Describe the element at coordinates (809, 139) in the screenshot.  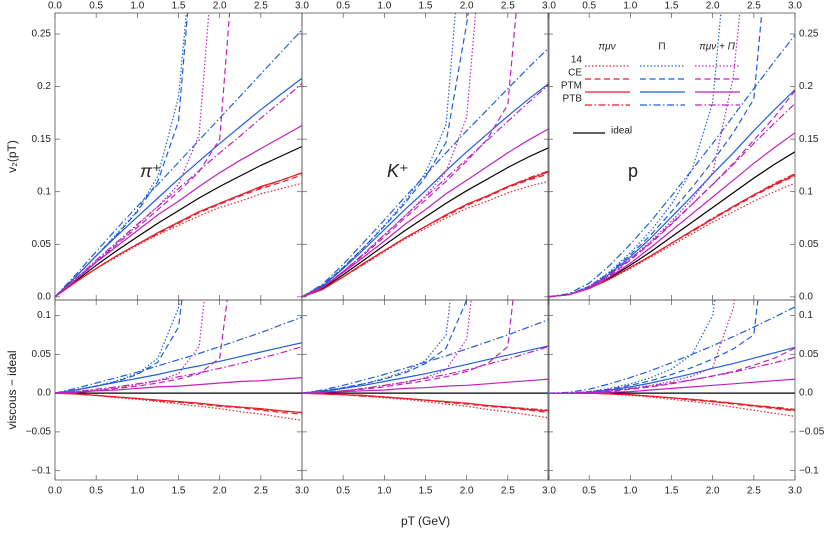
I see `y-tick-label: 0.15` at that location.